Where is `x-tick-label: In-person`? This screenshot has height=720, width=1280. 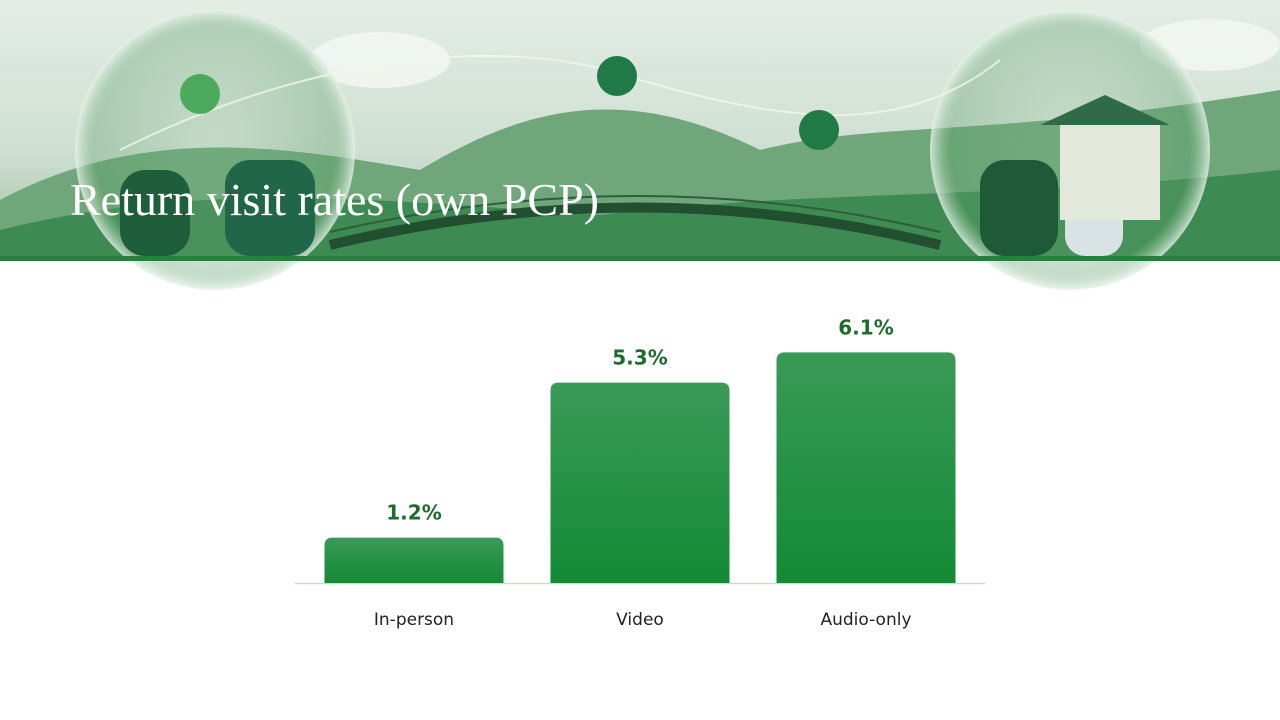
x-tick-label: In-person is located at coordinates (414, 620).